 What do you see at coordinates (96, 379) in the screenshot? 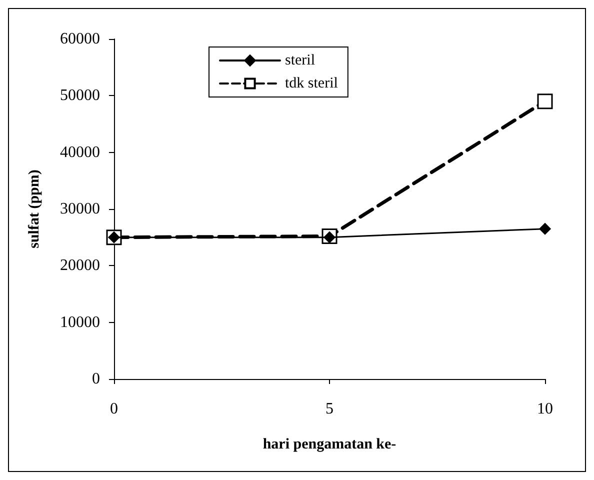
I see `y-tick-label: 0` at bounding box center [96, 379].